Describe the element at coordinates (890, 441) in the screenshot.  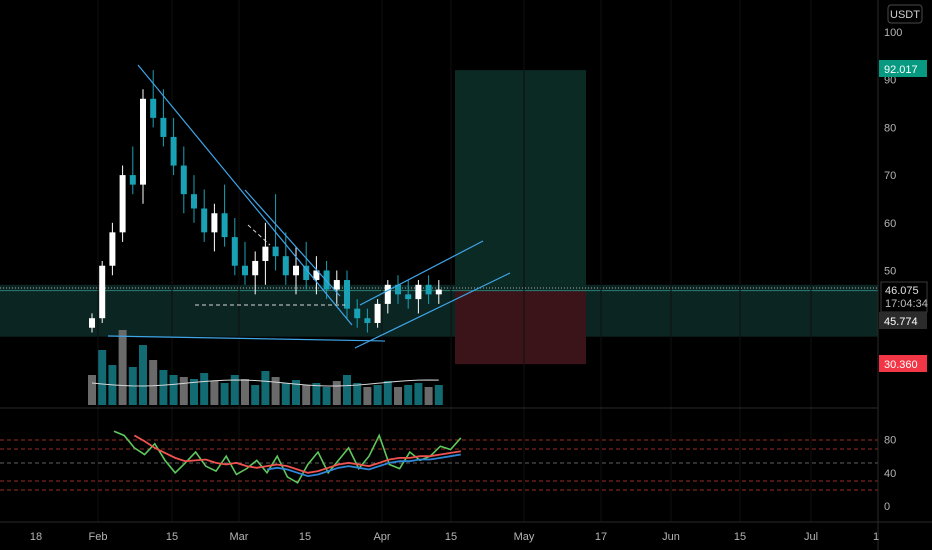
I see `rsi-tick-label: 80` at that location.